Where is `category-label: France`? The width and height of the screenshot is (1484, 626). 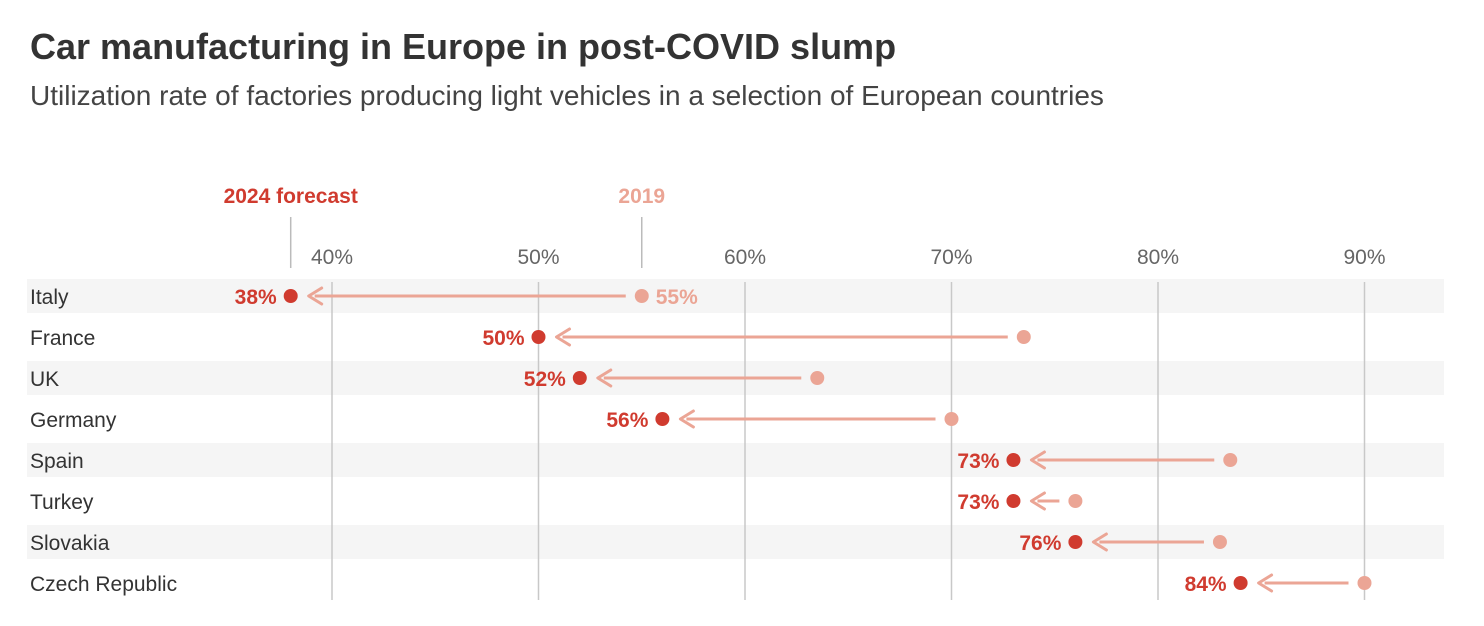
category-label: France is located at coordinates (62, 338).